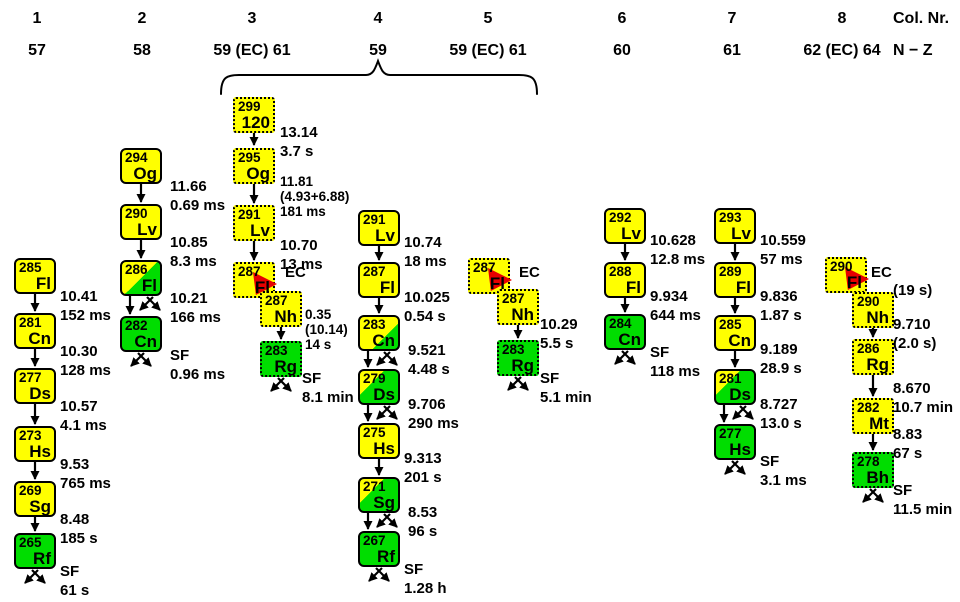 This screenshot has height=602, width=960. Describe the element at coordinates (85, 370) in the screenshot. I see `decay-data-line: 128 ms` at that location.